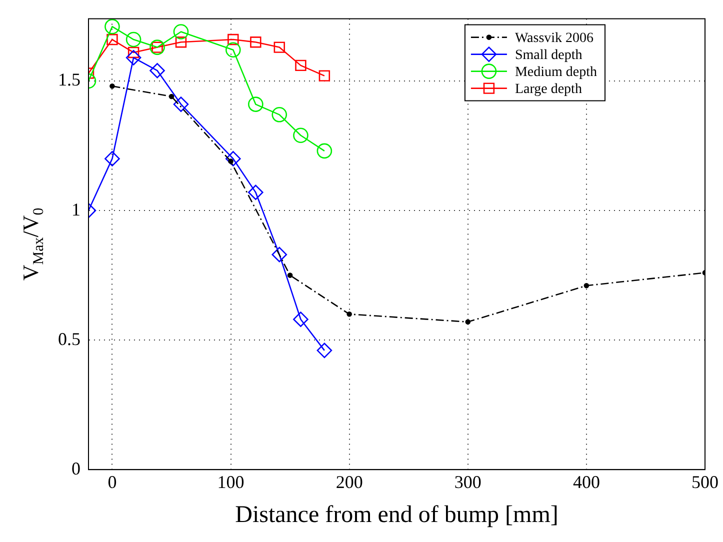  Describe the element at coordinates (230, 482) in the screenshot. I see `x-tick-label: 100` at that location.